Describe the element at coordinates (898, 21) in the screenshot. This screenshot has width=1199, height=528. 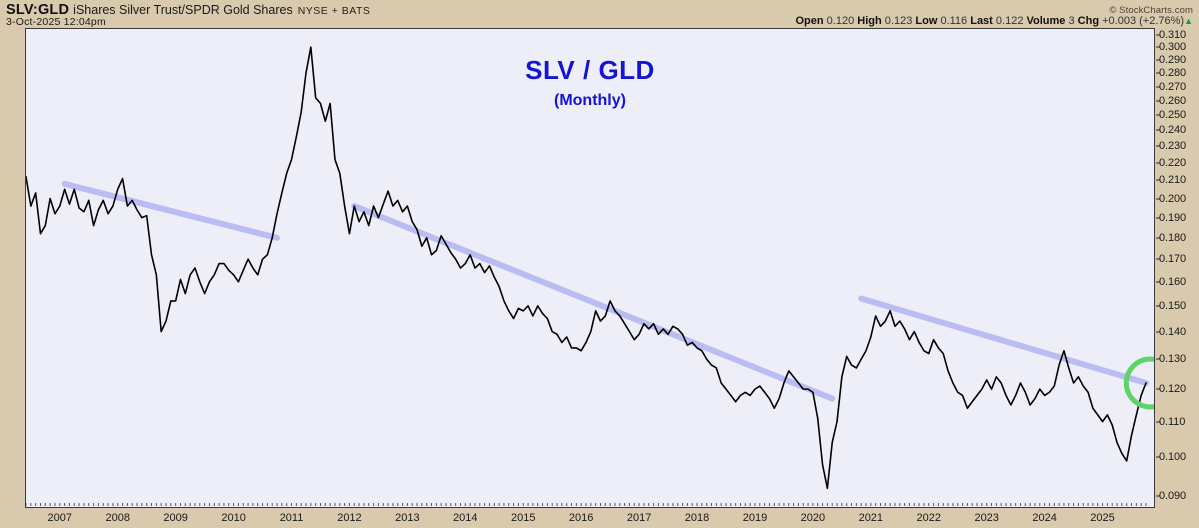
I see `quote-high-value: 0.123` at that location.